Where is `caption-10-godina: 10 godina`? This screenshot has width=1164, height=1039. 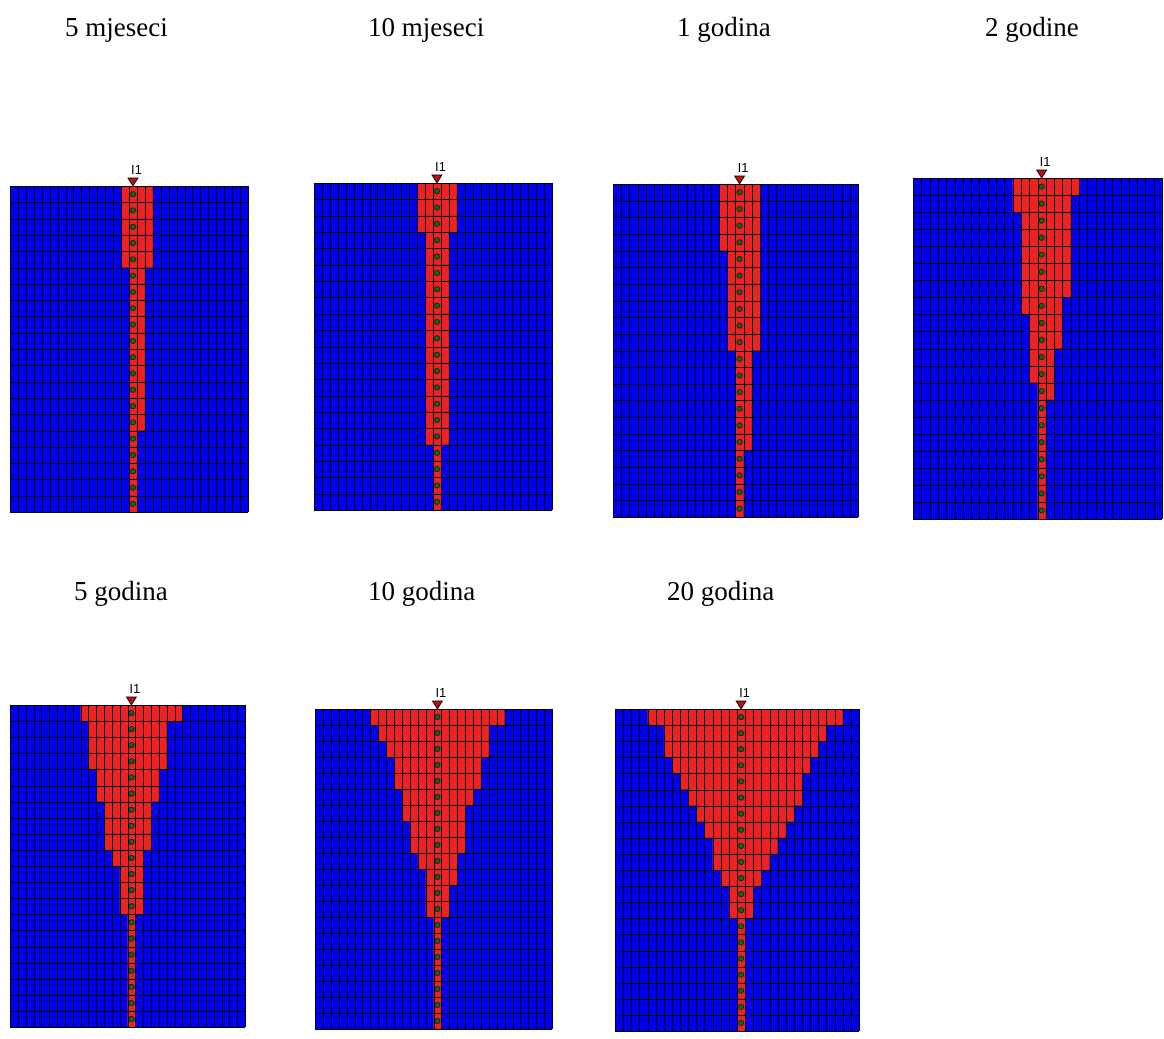 caption-10-godina: 10 godina is located at coordinates (422, 591).